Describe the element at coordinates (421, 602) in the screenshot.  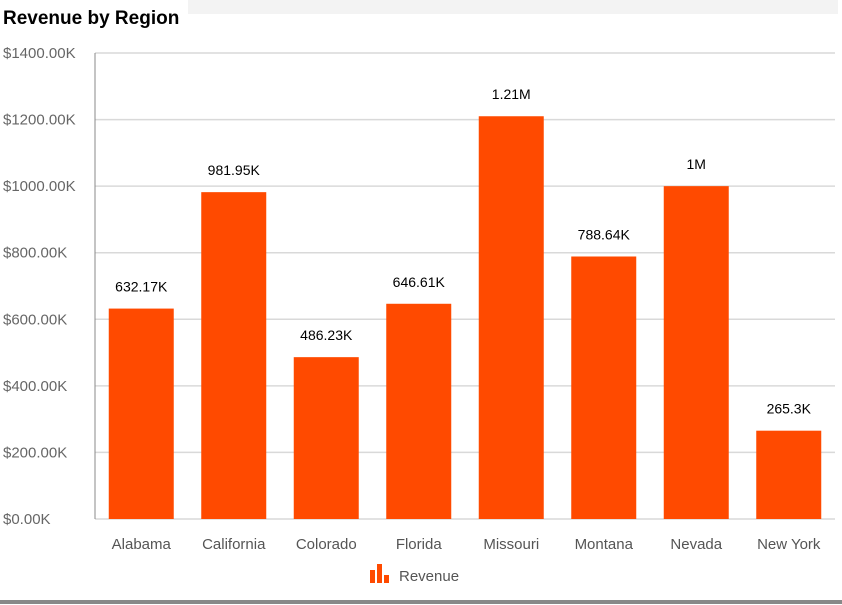
I see `bottom-border` at that location.